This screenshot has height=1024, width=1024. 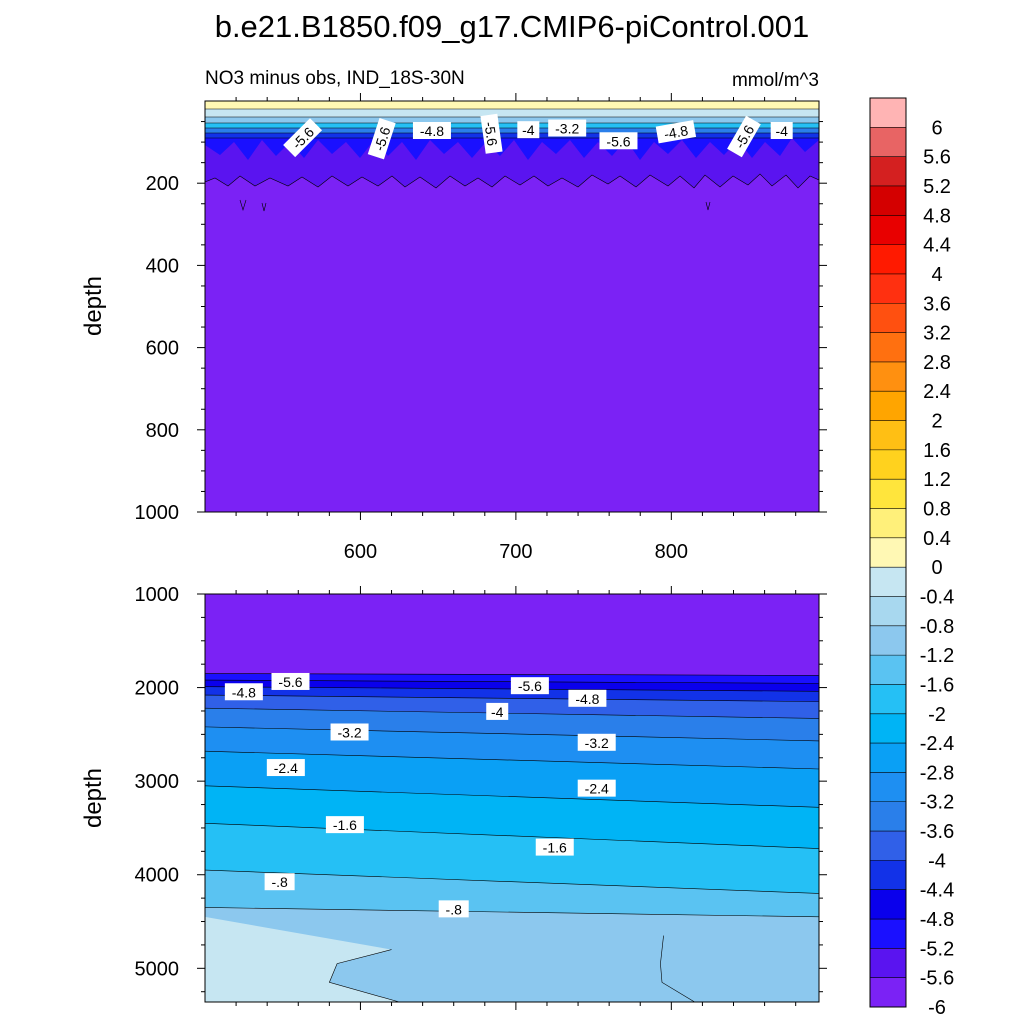 I want to click on colorbar-label: 5.6, so click(x=937, y=158).